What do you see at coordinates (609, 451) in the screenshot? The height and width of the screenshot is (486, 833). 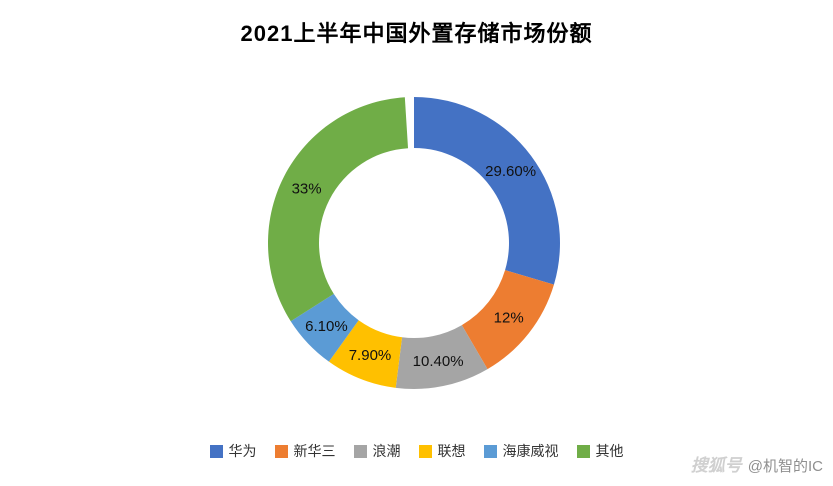 I see `legend-label: 其他` at bounding box center [609, 451].